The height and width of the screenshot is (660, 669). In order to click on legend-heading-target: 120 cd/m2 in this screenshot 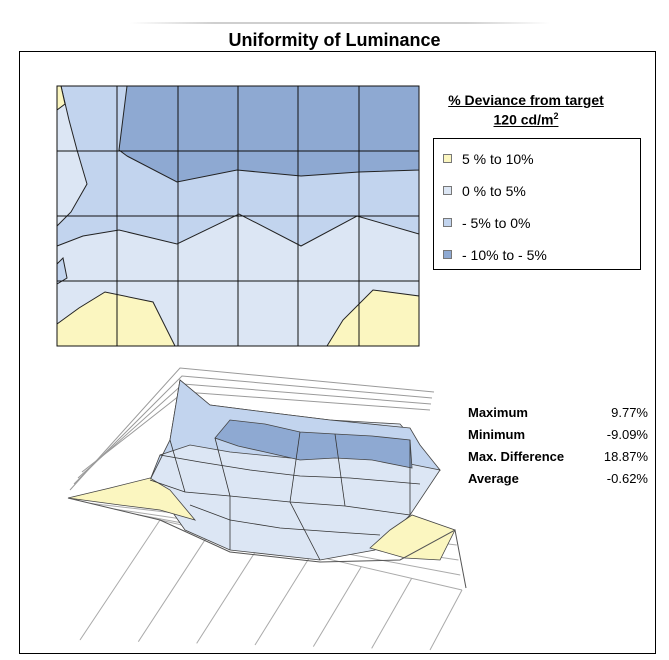, I will do `click(526, 118)`.